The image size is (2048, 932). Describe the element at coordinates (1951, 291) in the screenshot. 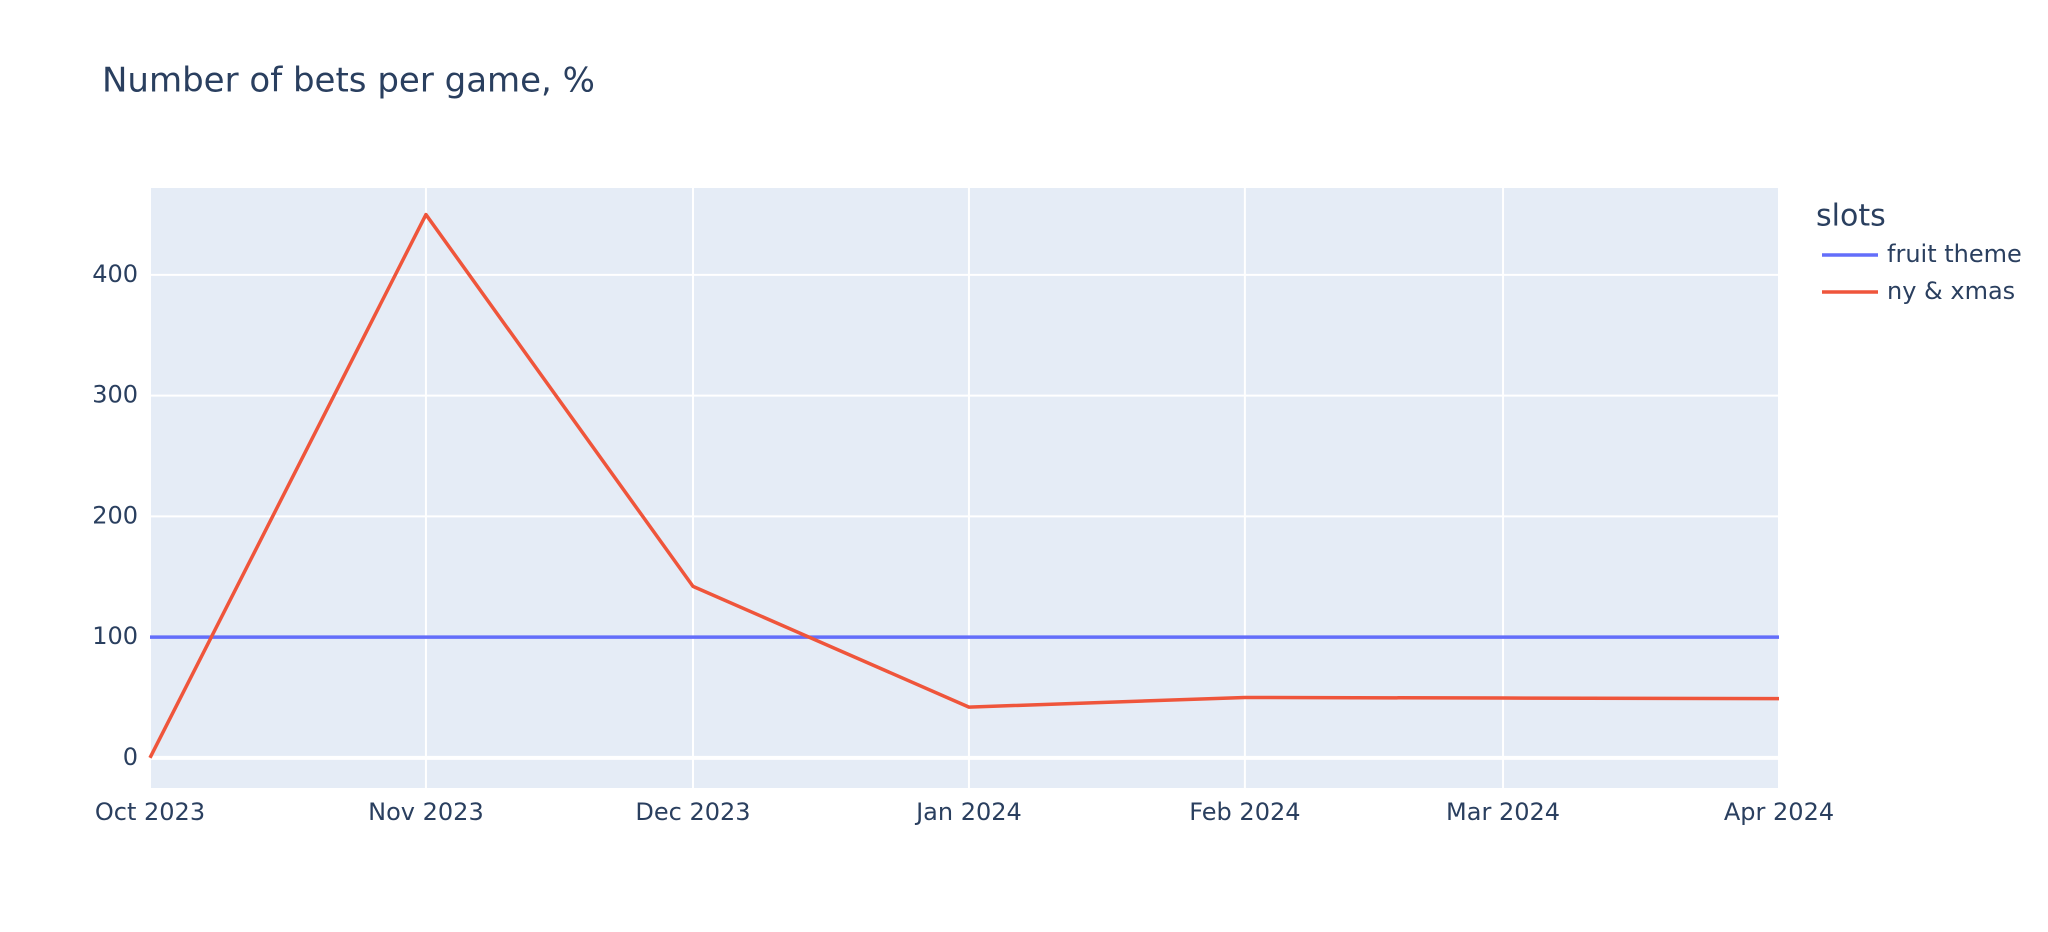

I see `legend-label: ny & xmas` at that location.